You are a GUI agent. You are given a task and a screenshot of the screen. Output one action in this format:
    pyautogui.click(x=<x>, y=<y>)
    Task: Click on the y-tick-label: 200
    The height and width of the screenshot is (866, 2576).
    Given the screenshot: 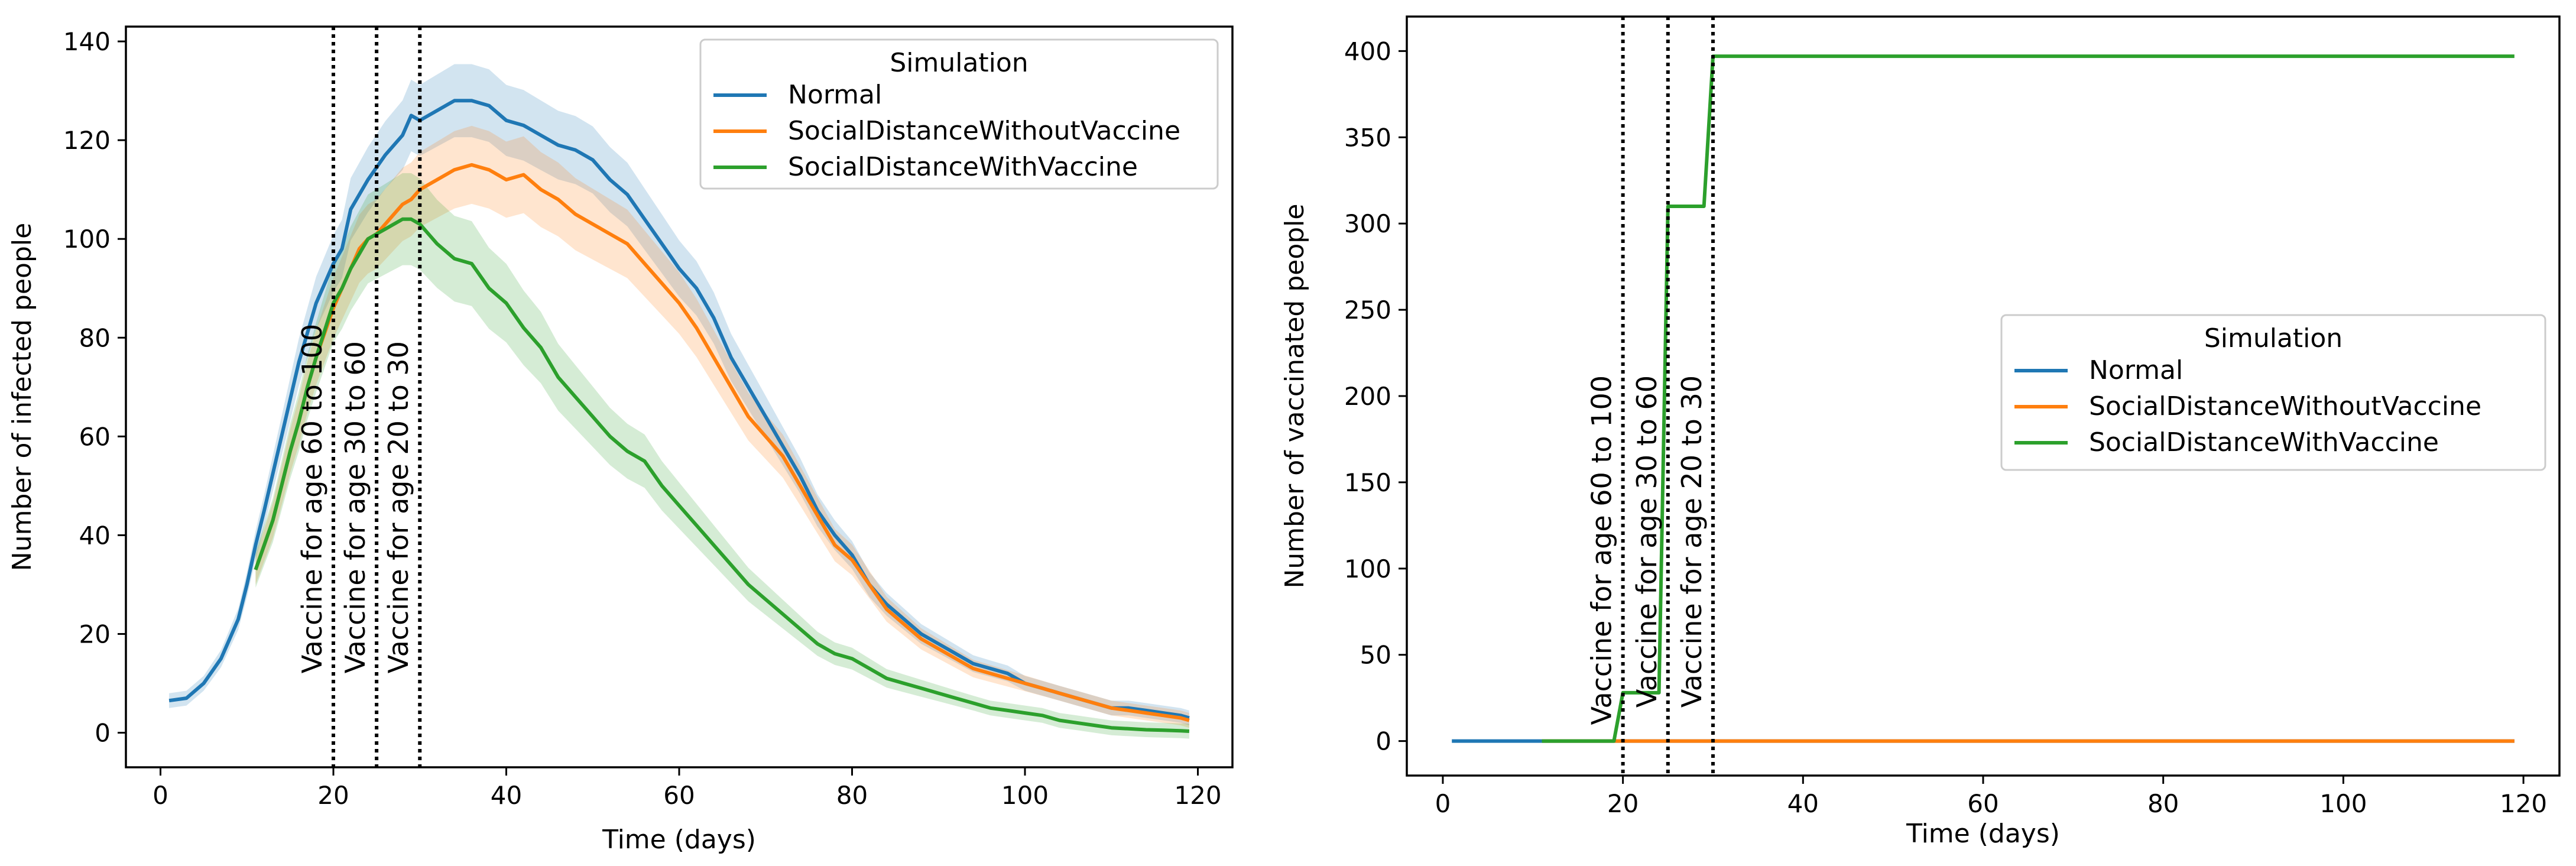 What is the action you would take?
    pyautogui.click(x=1367, y=396)
    